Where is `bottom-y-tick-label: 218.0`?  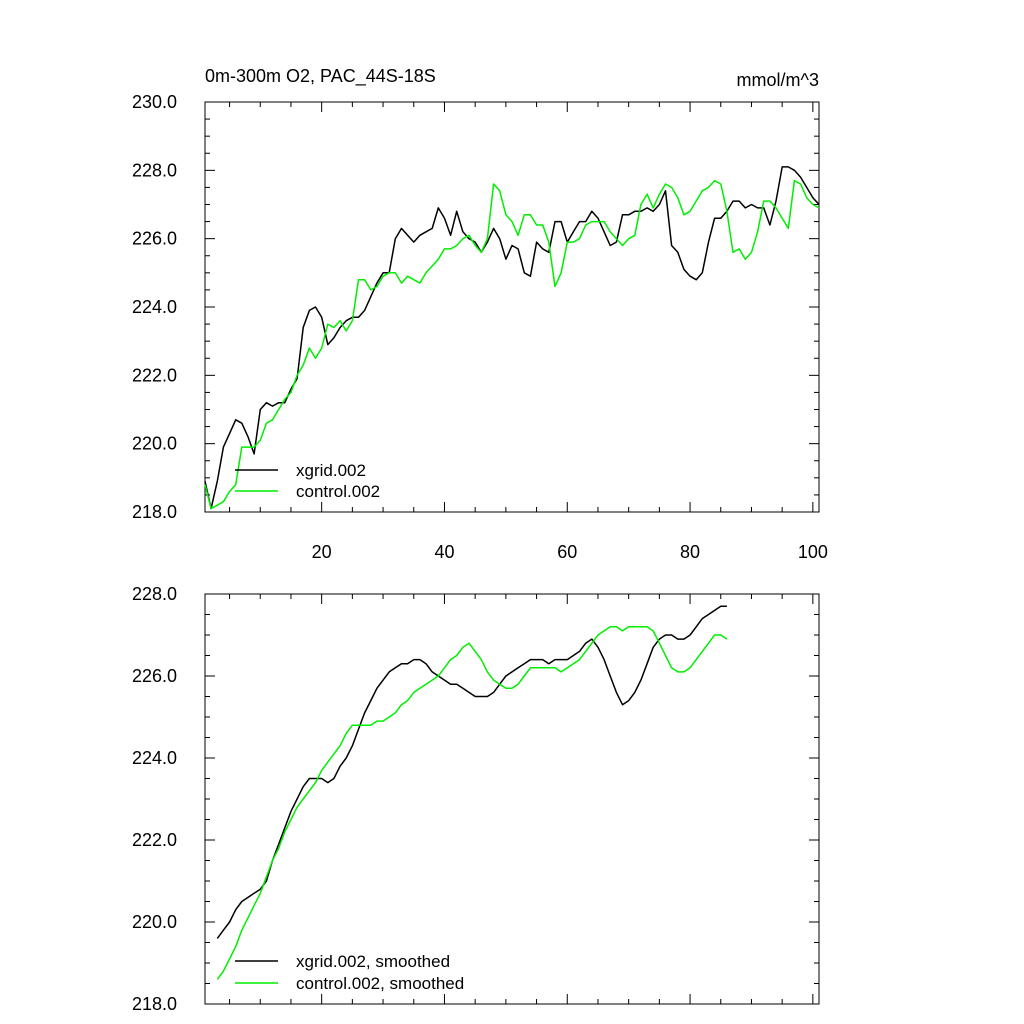
bottom-y-tick-label: 218.0 is located at coordinates (154, 1004).